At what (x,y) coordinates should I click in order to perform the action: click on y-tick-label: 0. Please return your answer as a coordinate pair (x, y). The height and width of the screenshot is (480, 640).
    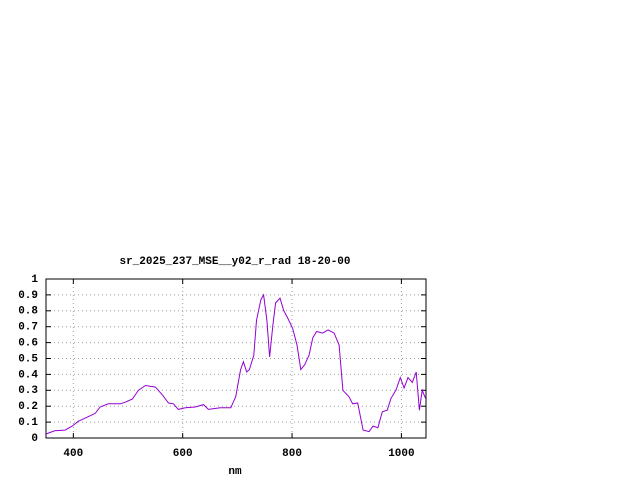
    Looking at the image, I should click on (34, 439).